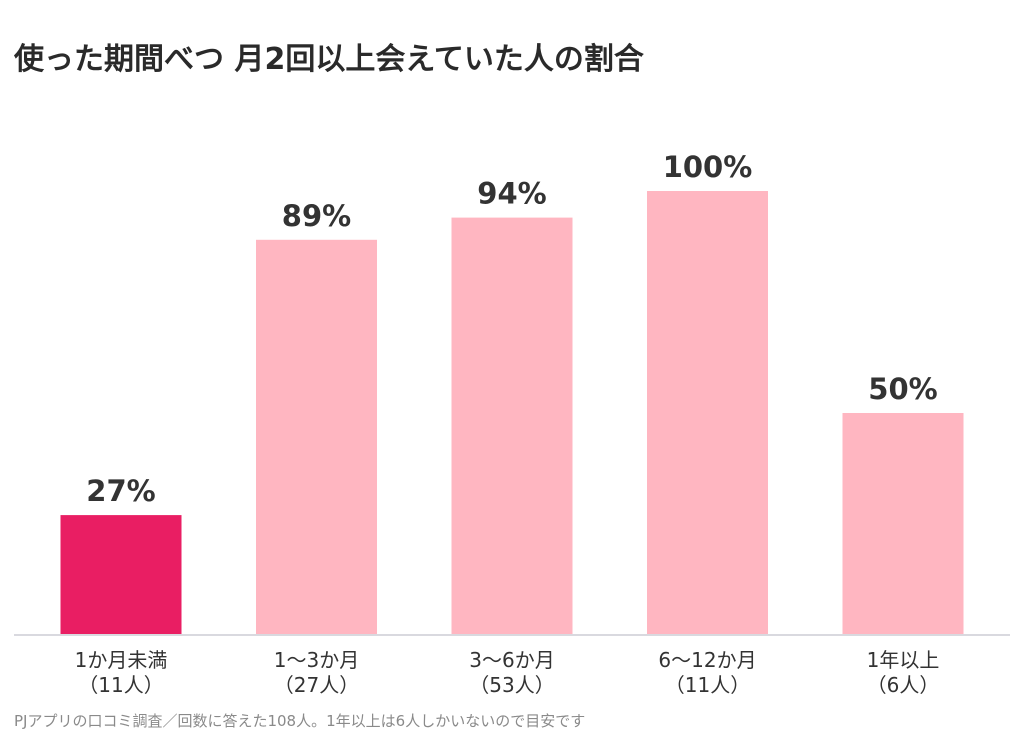 Image resolution: width=1024 pixels, height=740 pixels. What do you see at coordinates (511, 685) in the screenshot?
I see `category-count-3: （53人）` at bounding box center [511, 685].